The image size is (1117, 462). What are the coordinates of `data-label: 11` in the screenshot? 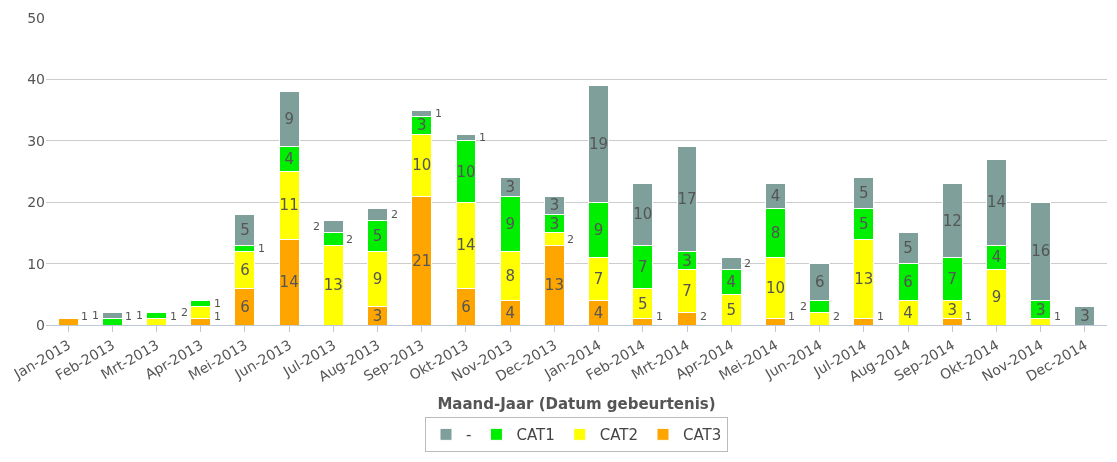 It's located at (289, 205).